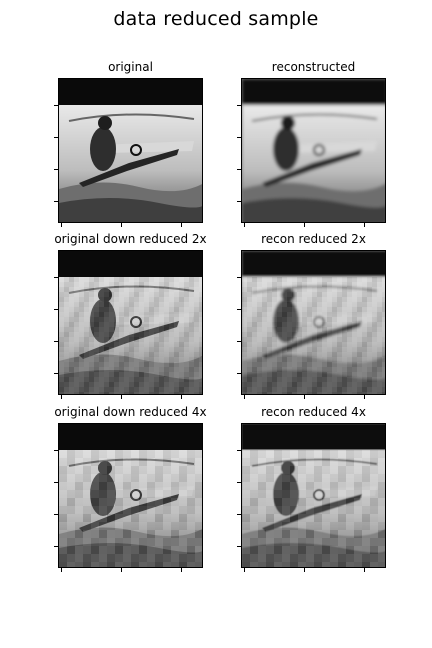 The image size is (432, 648). I want to click on panel-recon-4x: recon reduced 4x, so click(311, 488).